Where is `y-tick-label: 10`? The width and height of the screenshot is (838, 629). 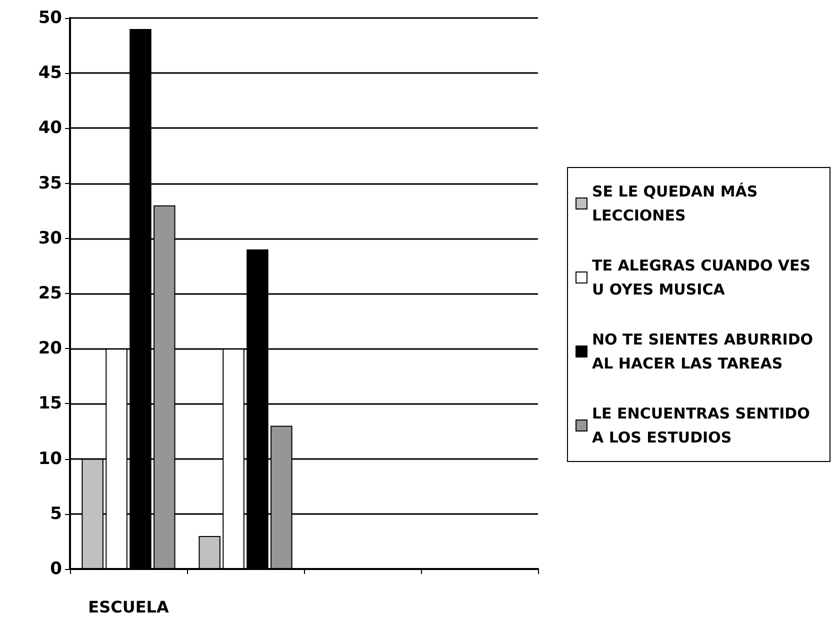 y-tick-label: 10 is located at coordinates (50, 458).